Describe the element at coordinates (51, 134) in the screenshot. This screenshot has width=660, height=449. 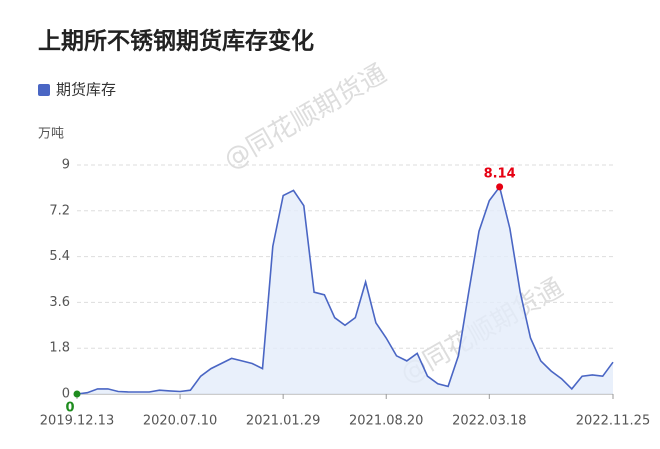
I see `y-axis-unit: 万吨` at that location.